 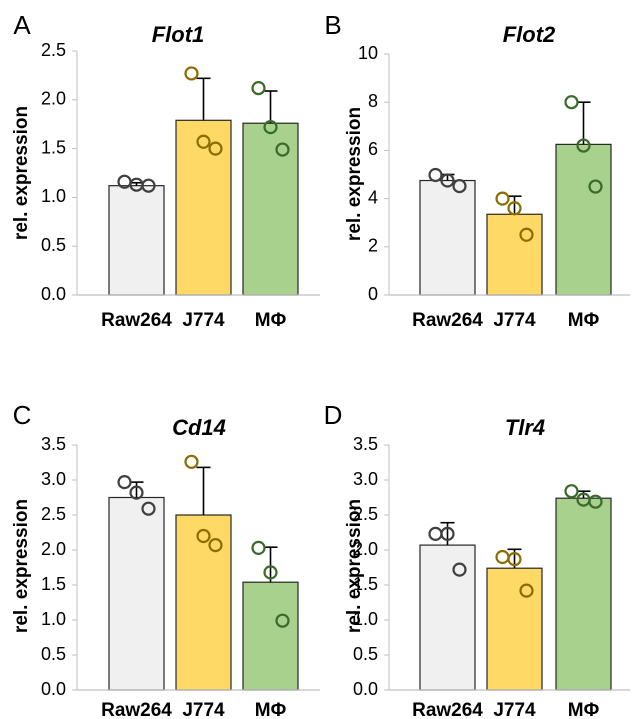 What do you see at coordinates (373, 294) in the screenshot?
I see `y-tick-label: 0` at bounding box center [373, 294].